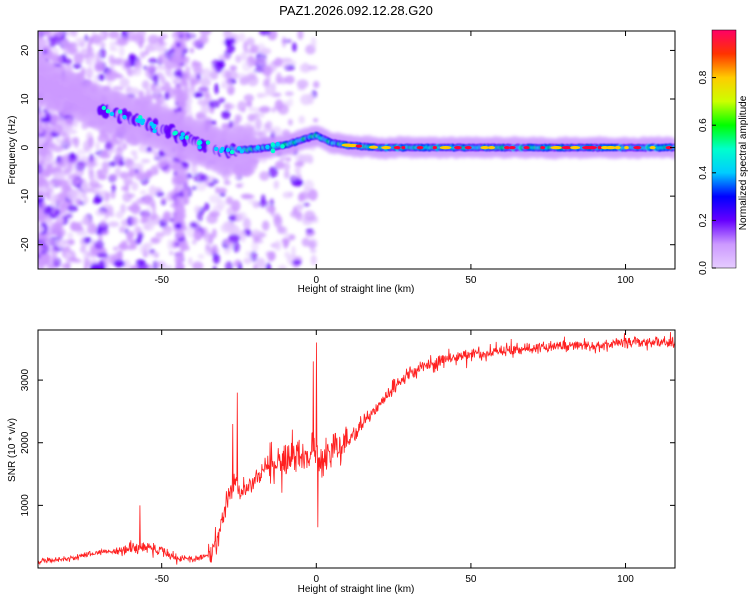 The width and height of the screenshot is (750, 600). What do you see at coordinates (25, 380) in the screenshot?
I see `y-tick-label: 3000` at bounding box center [25, 380].